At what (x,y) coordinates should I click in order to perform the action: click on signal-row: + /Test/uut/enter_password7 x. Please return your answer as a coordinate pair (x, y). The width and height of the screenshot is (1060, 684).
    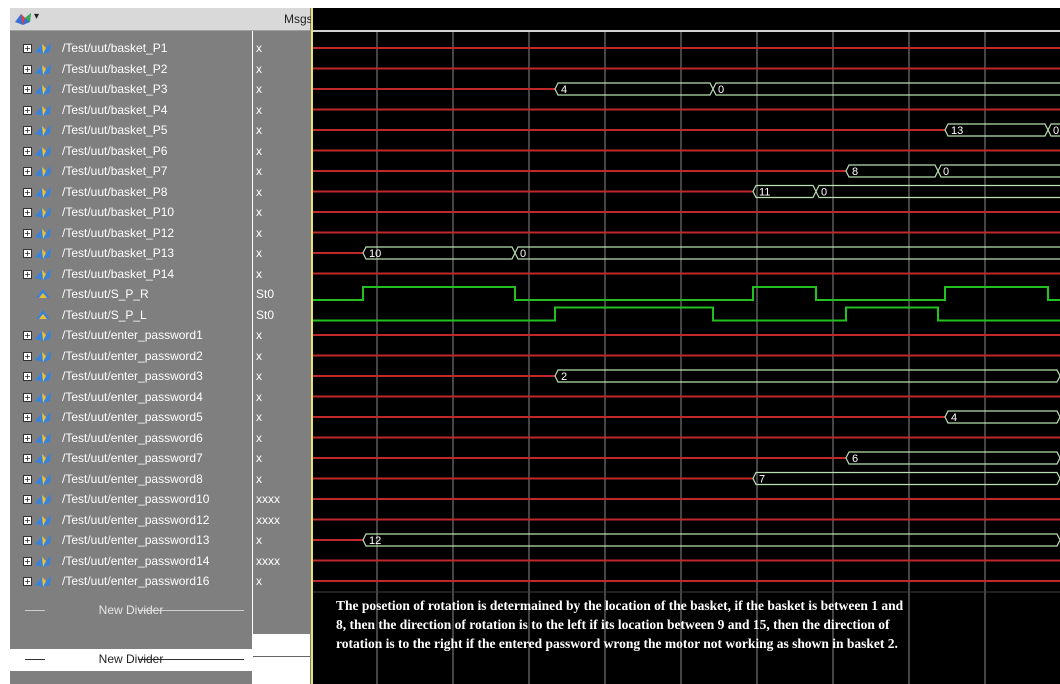
    Looking at the image, I should click on (160, 458).